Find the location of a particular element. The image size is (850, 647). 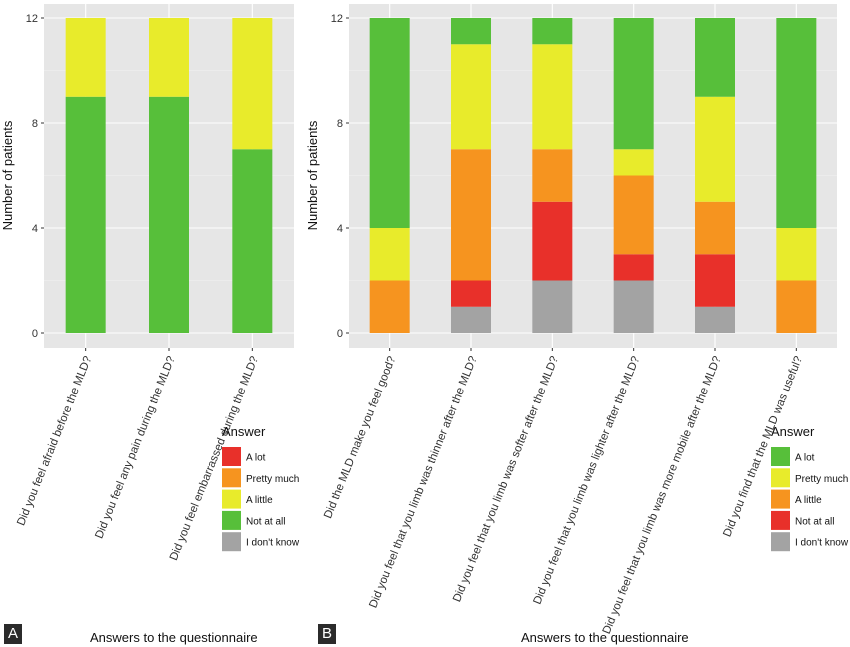

x-category-label: Did the MLD make you feel good? is located at coordinates (360, 438).